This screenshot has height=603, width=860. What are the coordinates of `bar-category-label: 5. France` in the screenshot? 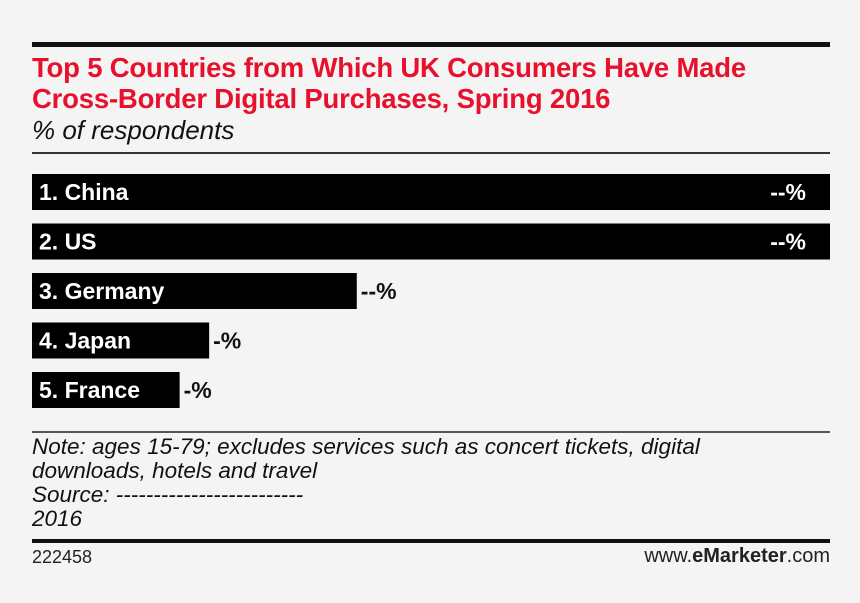 It's located at (89, 390).